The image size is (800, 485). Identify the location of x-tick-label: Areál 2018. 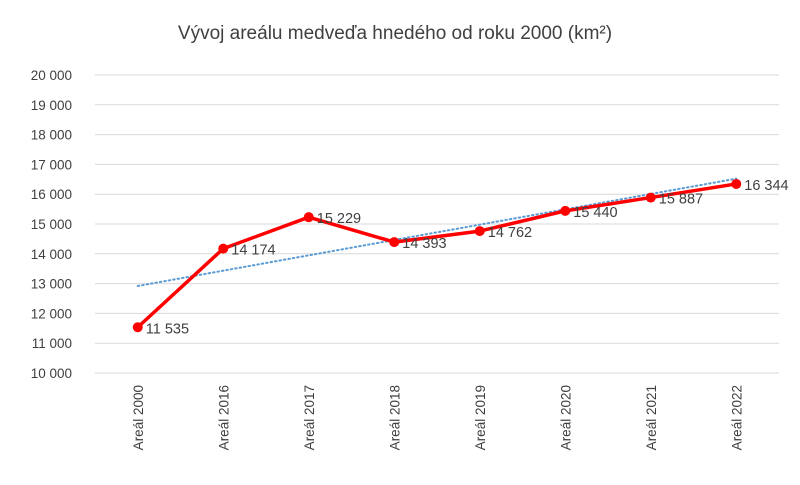
(394, 417).